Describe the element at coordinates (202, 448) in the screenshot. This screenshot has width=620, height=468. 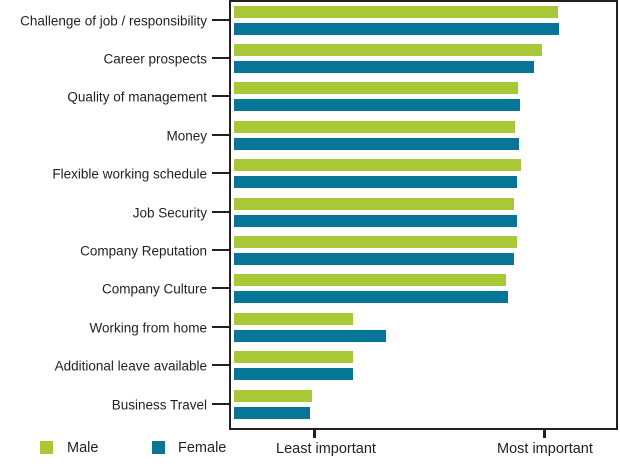
I see `legend-label-female: Female` at that location.